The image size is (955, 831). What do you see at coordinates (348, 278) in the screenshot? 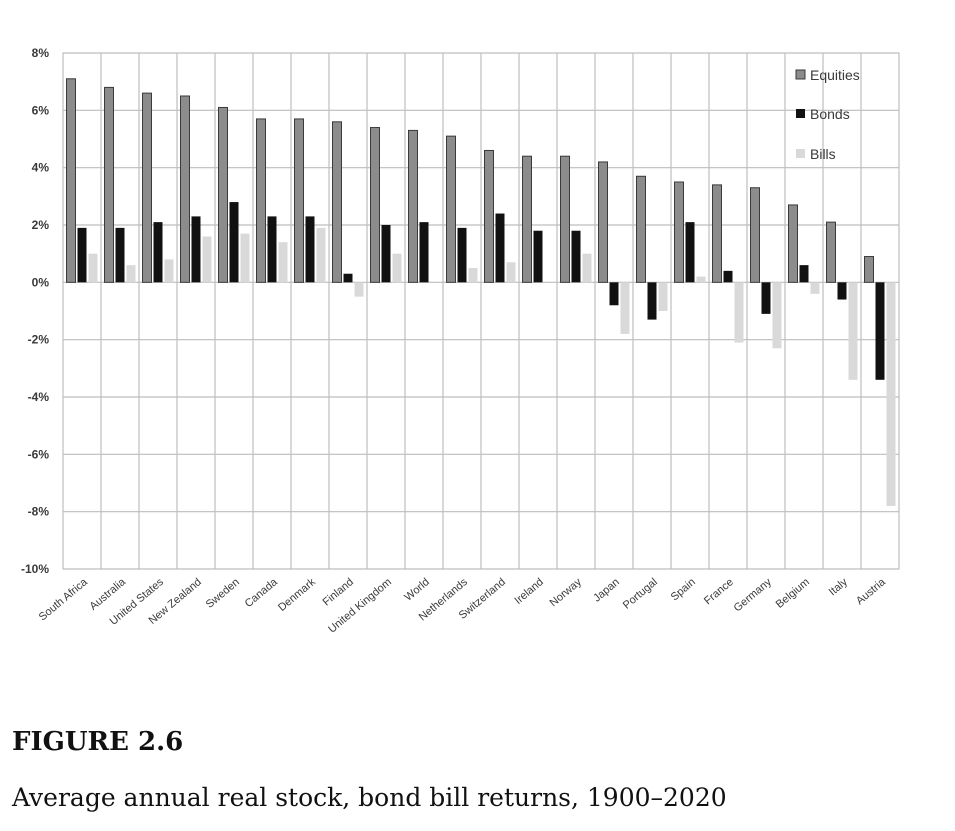
I see `bar-bonds-finland` at bounding box center [348, 278].